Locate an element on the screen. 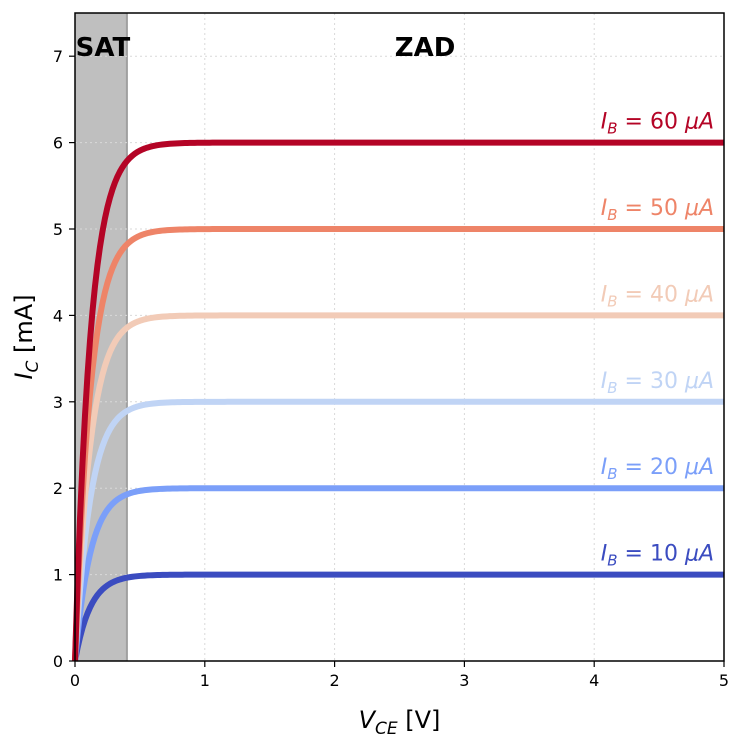 This screenshot has width=736, height=737. y-axis-title-symbol: I is located at coordinates (24, 375).